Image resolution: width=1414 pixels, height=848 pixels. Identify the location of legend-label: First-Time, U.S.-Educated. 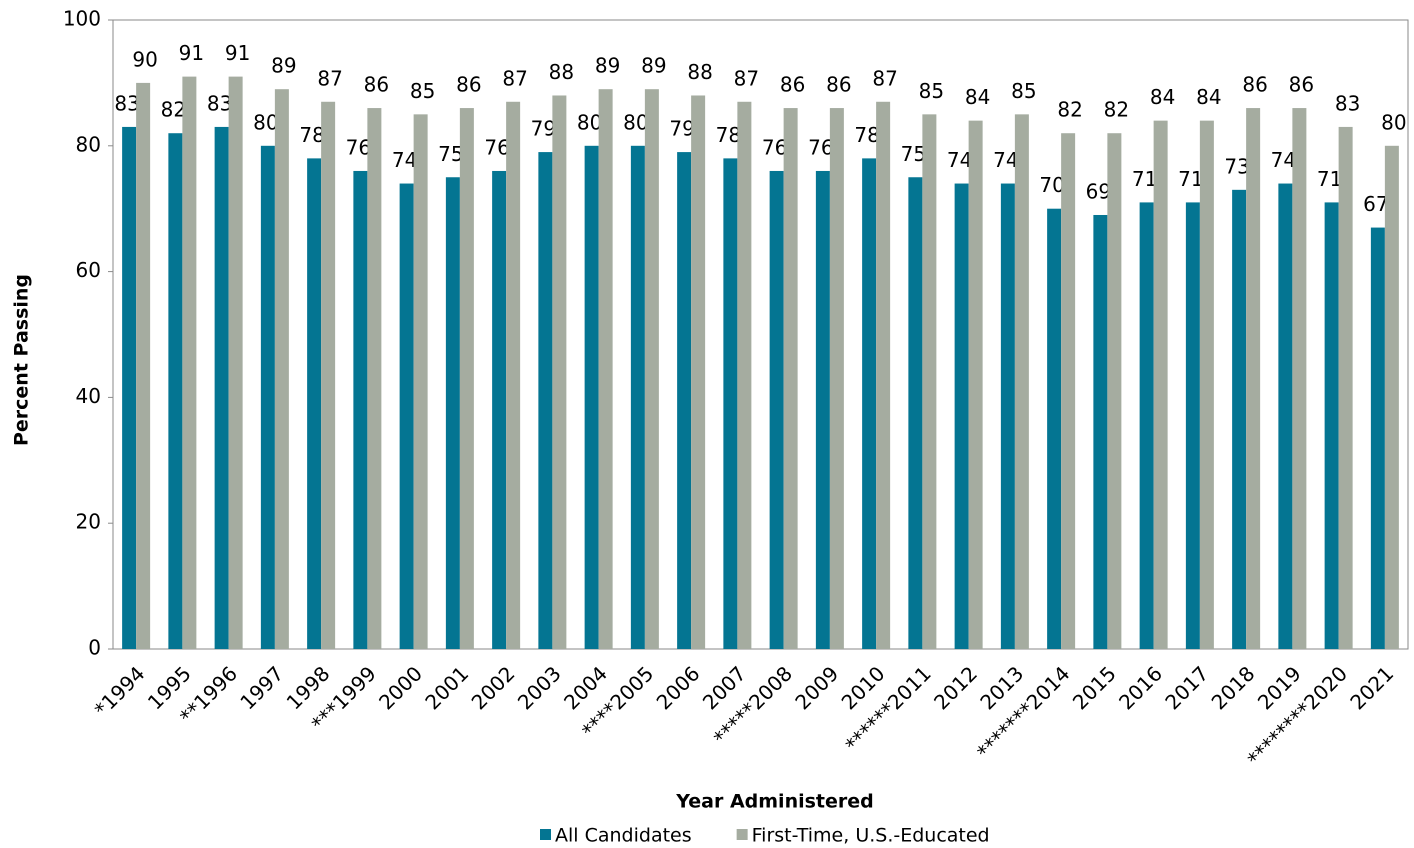
(871, 836).